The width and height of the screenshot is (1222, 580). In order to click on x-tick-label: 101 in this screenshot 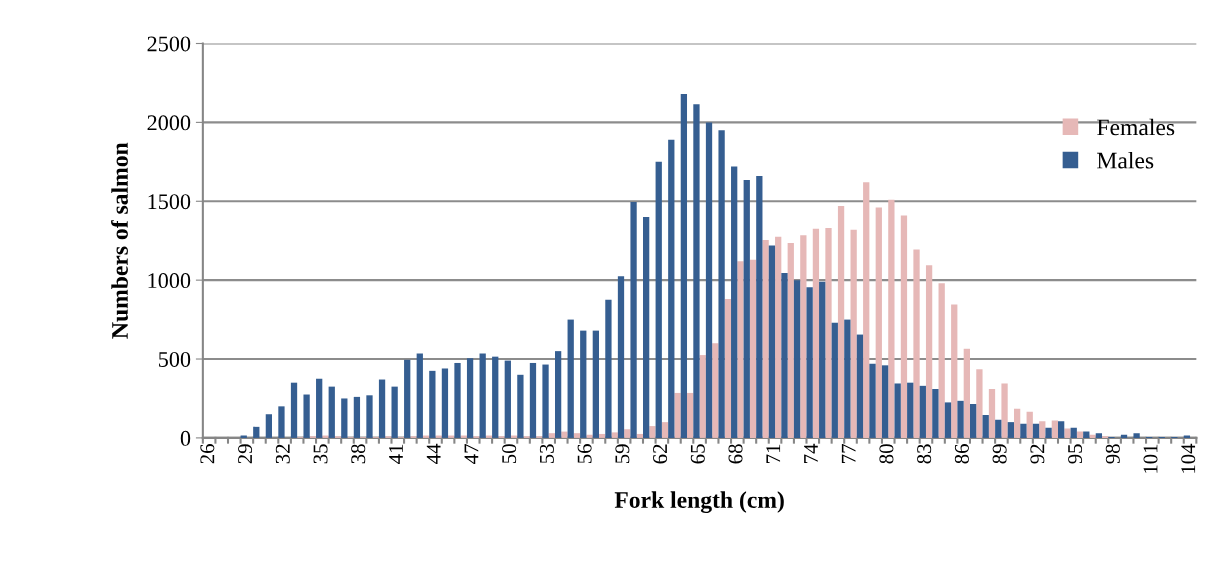, I will do `click(1150, 458)`.